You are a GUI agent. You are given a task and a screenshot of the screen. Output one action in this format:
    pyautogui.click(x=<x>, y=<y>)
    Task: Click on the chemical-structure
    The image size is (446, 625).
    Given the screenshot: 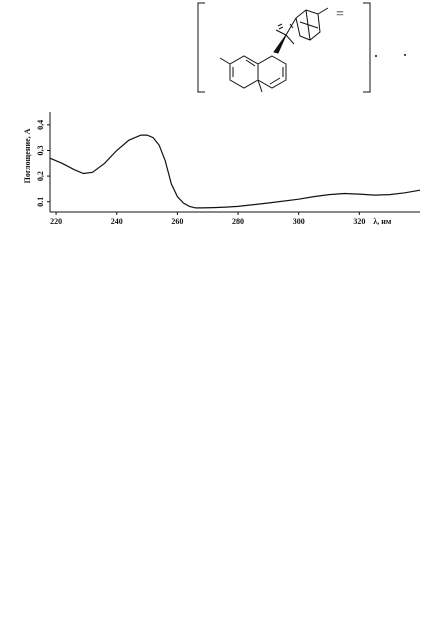 What is the action you would take?
    pyautogui.click(x=284, y=47)
    